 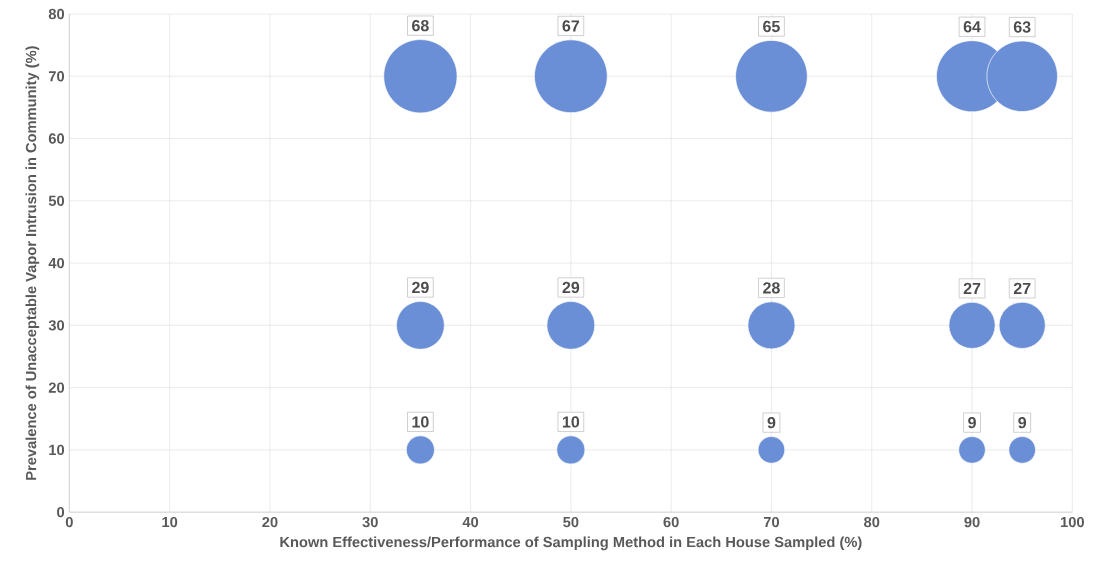 I want to click on x-axis-title: Known Effectiveness/Performance of Sampling Method in Each House Sampled (%), so click(x=571, y=543).